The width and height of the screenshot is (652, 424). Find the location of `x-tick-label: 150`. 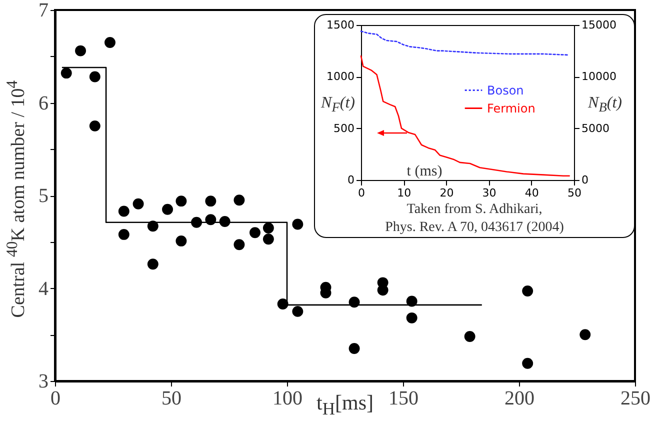

x-tick-label: 150 is located at coordinates (403, 399).